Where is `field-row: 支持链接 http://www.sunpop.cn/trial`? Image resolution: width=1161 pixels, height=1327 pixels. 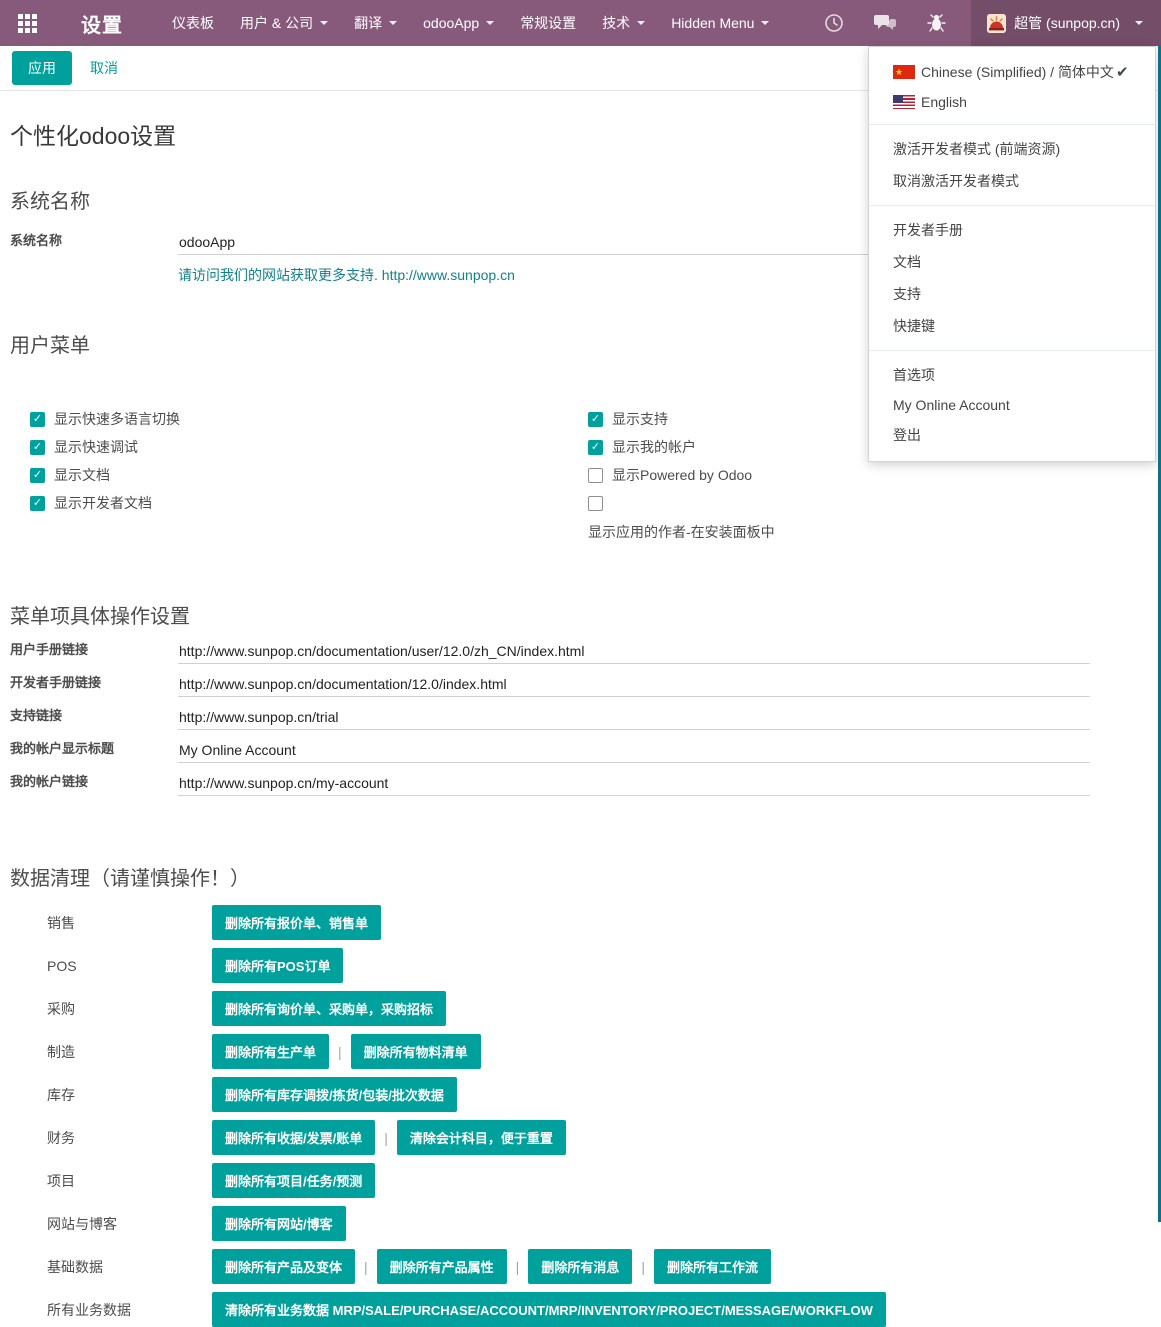 field-row: 支持链接 http://www.sunpop.cn/trial is located at coordinates (550, 717).